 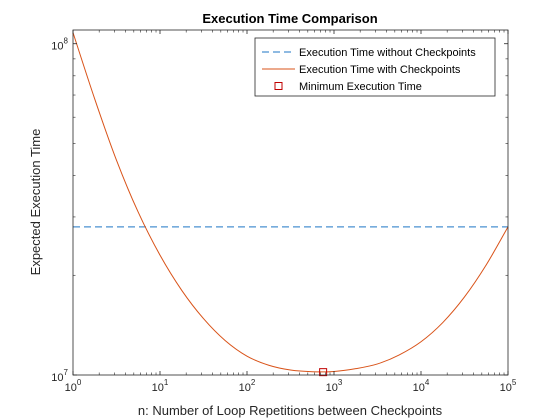 I want to click on y-tick-label: 10⁸, so click(x=59, y=45).